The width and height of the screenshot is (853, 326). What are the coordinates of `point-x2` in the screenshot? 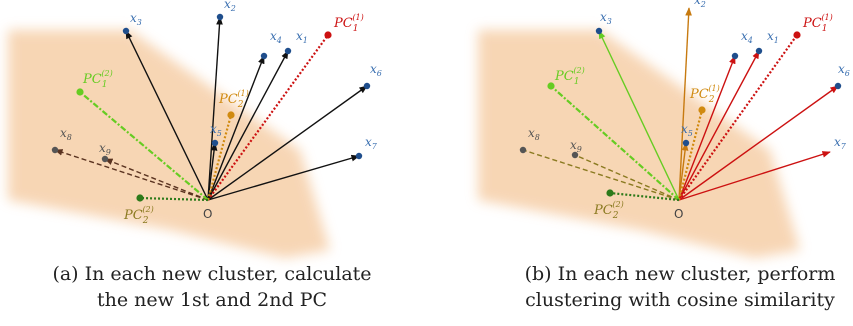 It's located at (220, 17).